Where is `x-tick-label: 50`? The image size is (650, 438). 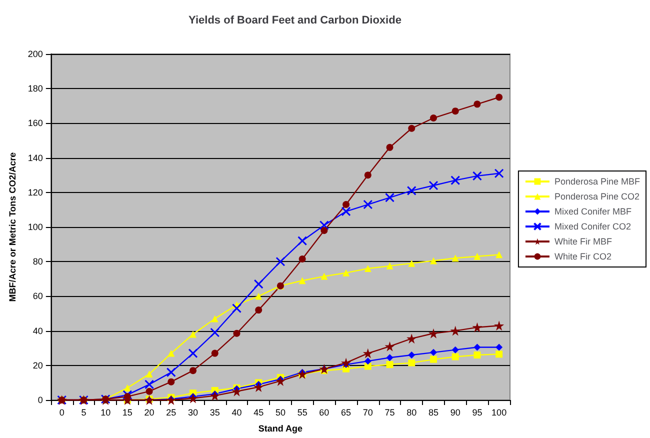
x-tick-label: 50 is located at coordinates (280, 413).